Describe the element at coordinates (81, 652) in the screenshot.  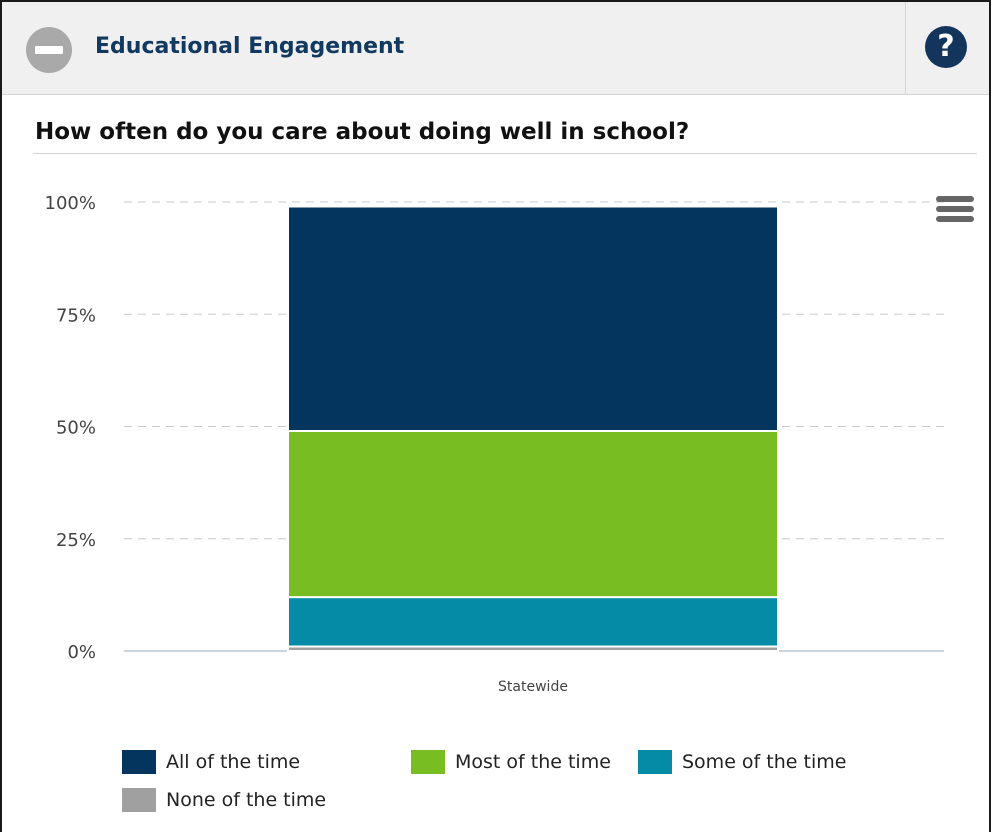
I see `y-tick-label: 0%` at that location.